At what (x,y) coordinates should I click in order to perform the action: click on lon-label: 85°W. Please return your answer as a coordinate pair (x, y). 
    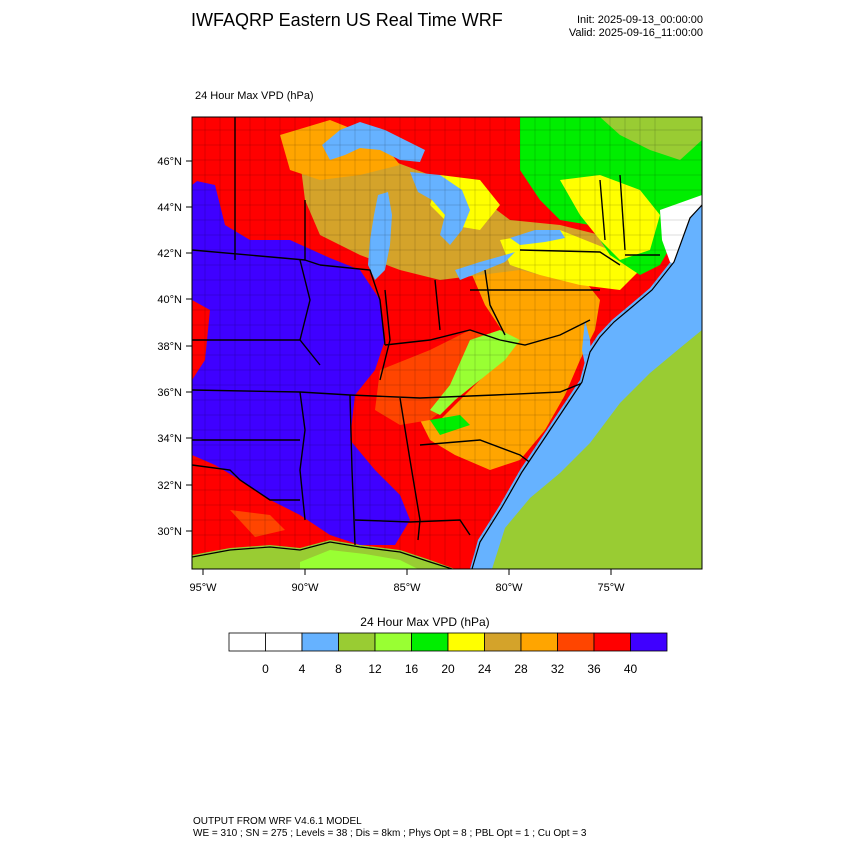
    Looking at the image, I should click on (407, 588).